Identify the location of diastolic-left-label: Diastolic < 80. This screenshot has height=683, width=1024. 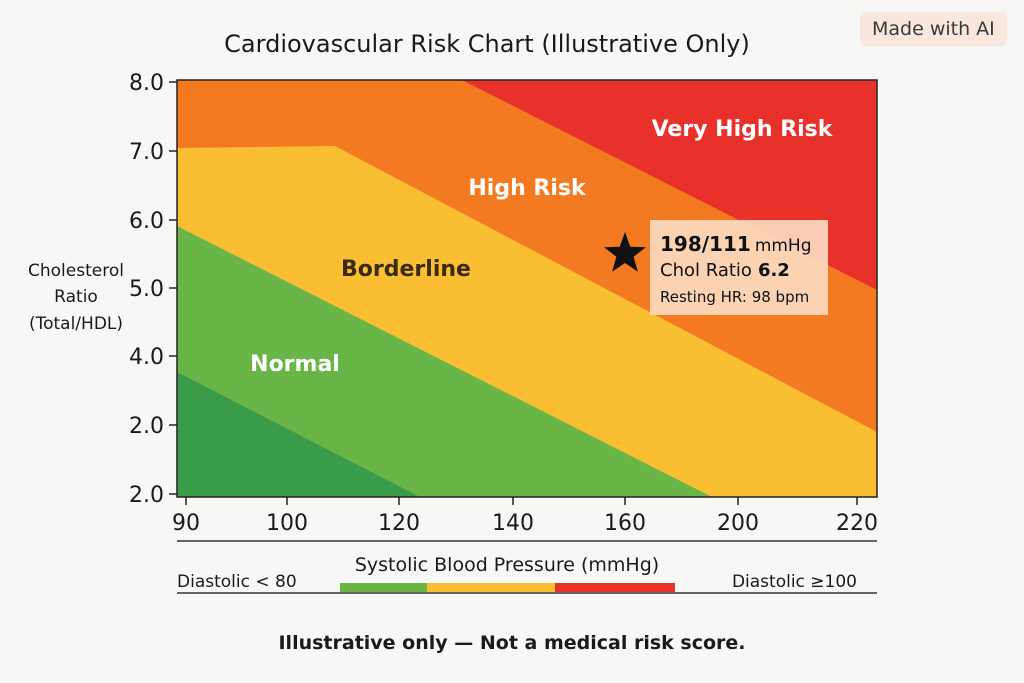
(237, 582).